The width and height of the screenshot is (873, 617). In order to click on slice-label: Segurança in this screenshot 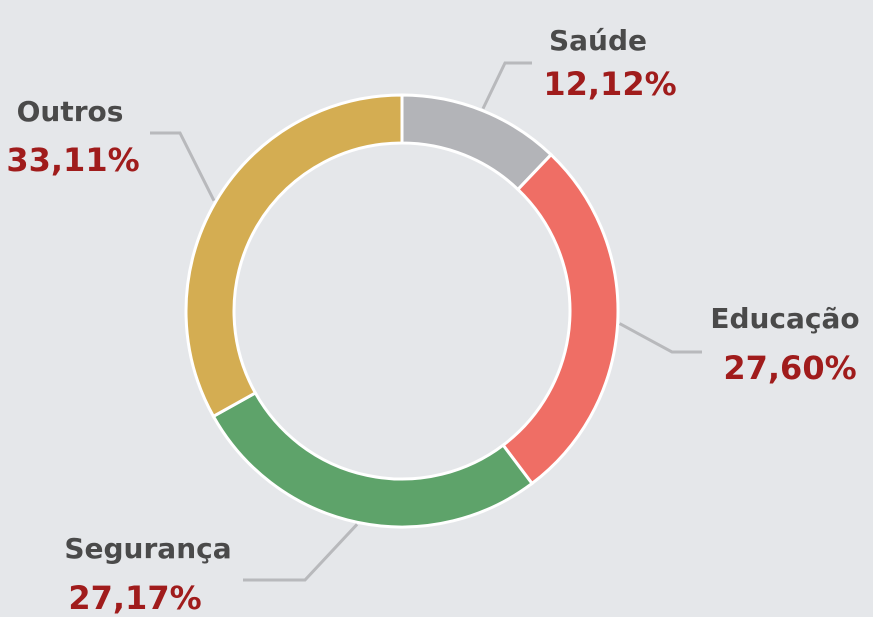, I will do `click(147, 548)`.